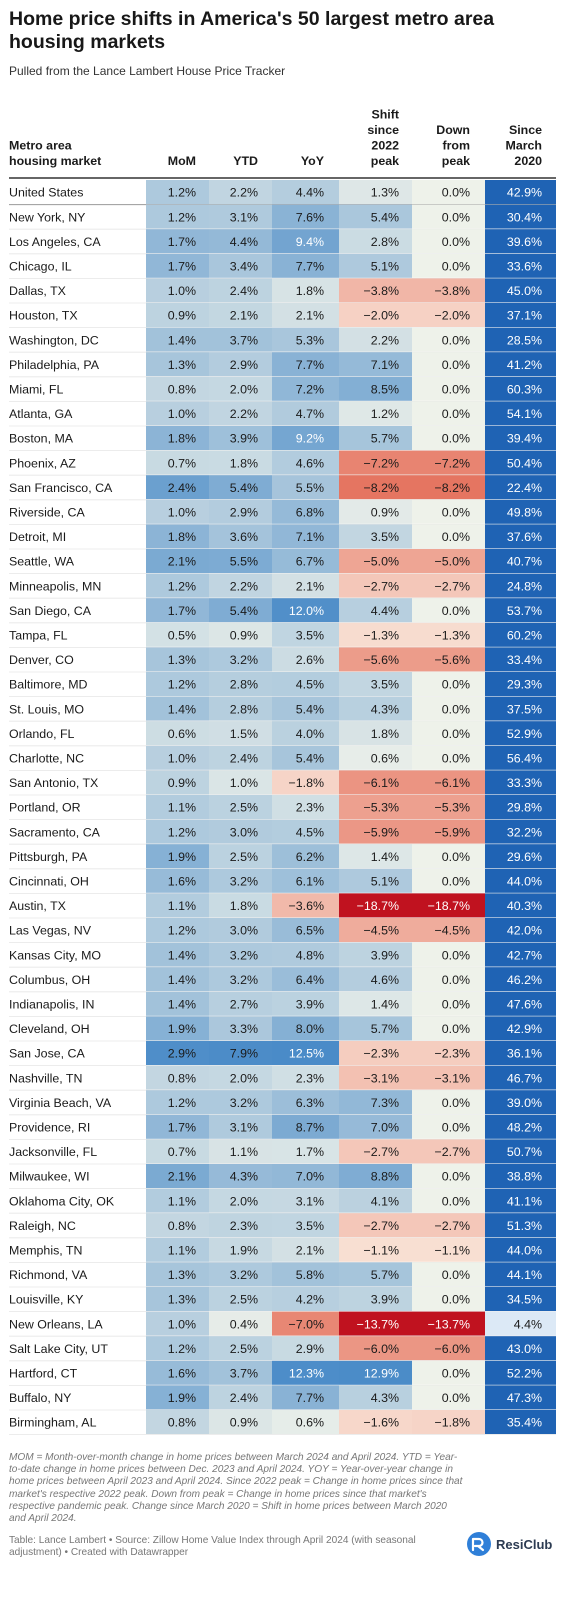 This screenshot has width=577, height=1600. Describe the element at coordinates (385, 1128) in the screenshot. I see `cell-value-since2022: 7.0%` at that location.